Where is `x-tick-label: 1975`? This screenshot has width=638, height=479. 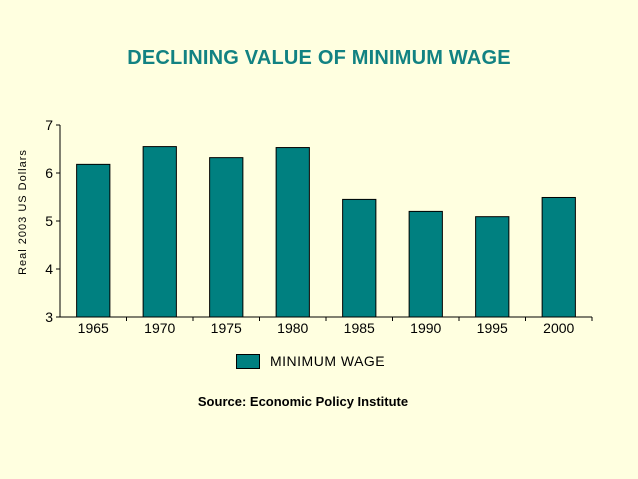 x-tick-label: 1975 is located at coordinates (226, 328).